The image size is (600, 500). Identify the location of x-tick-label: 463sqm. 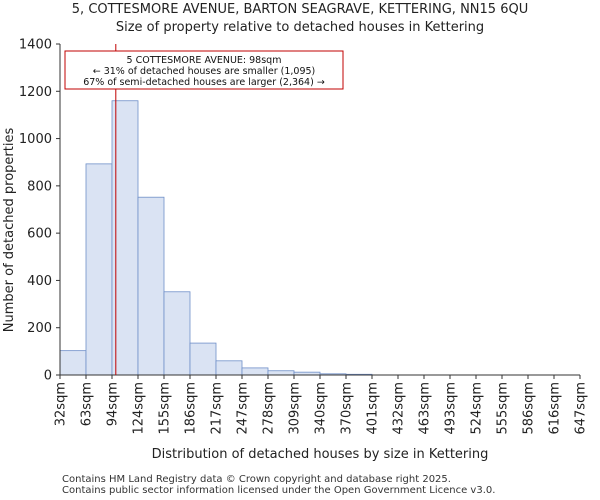
(425, 408).